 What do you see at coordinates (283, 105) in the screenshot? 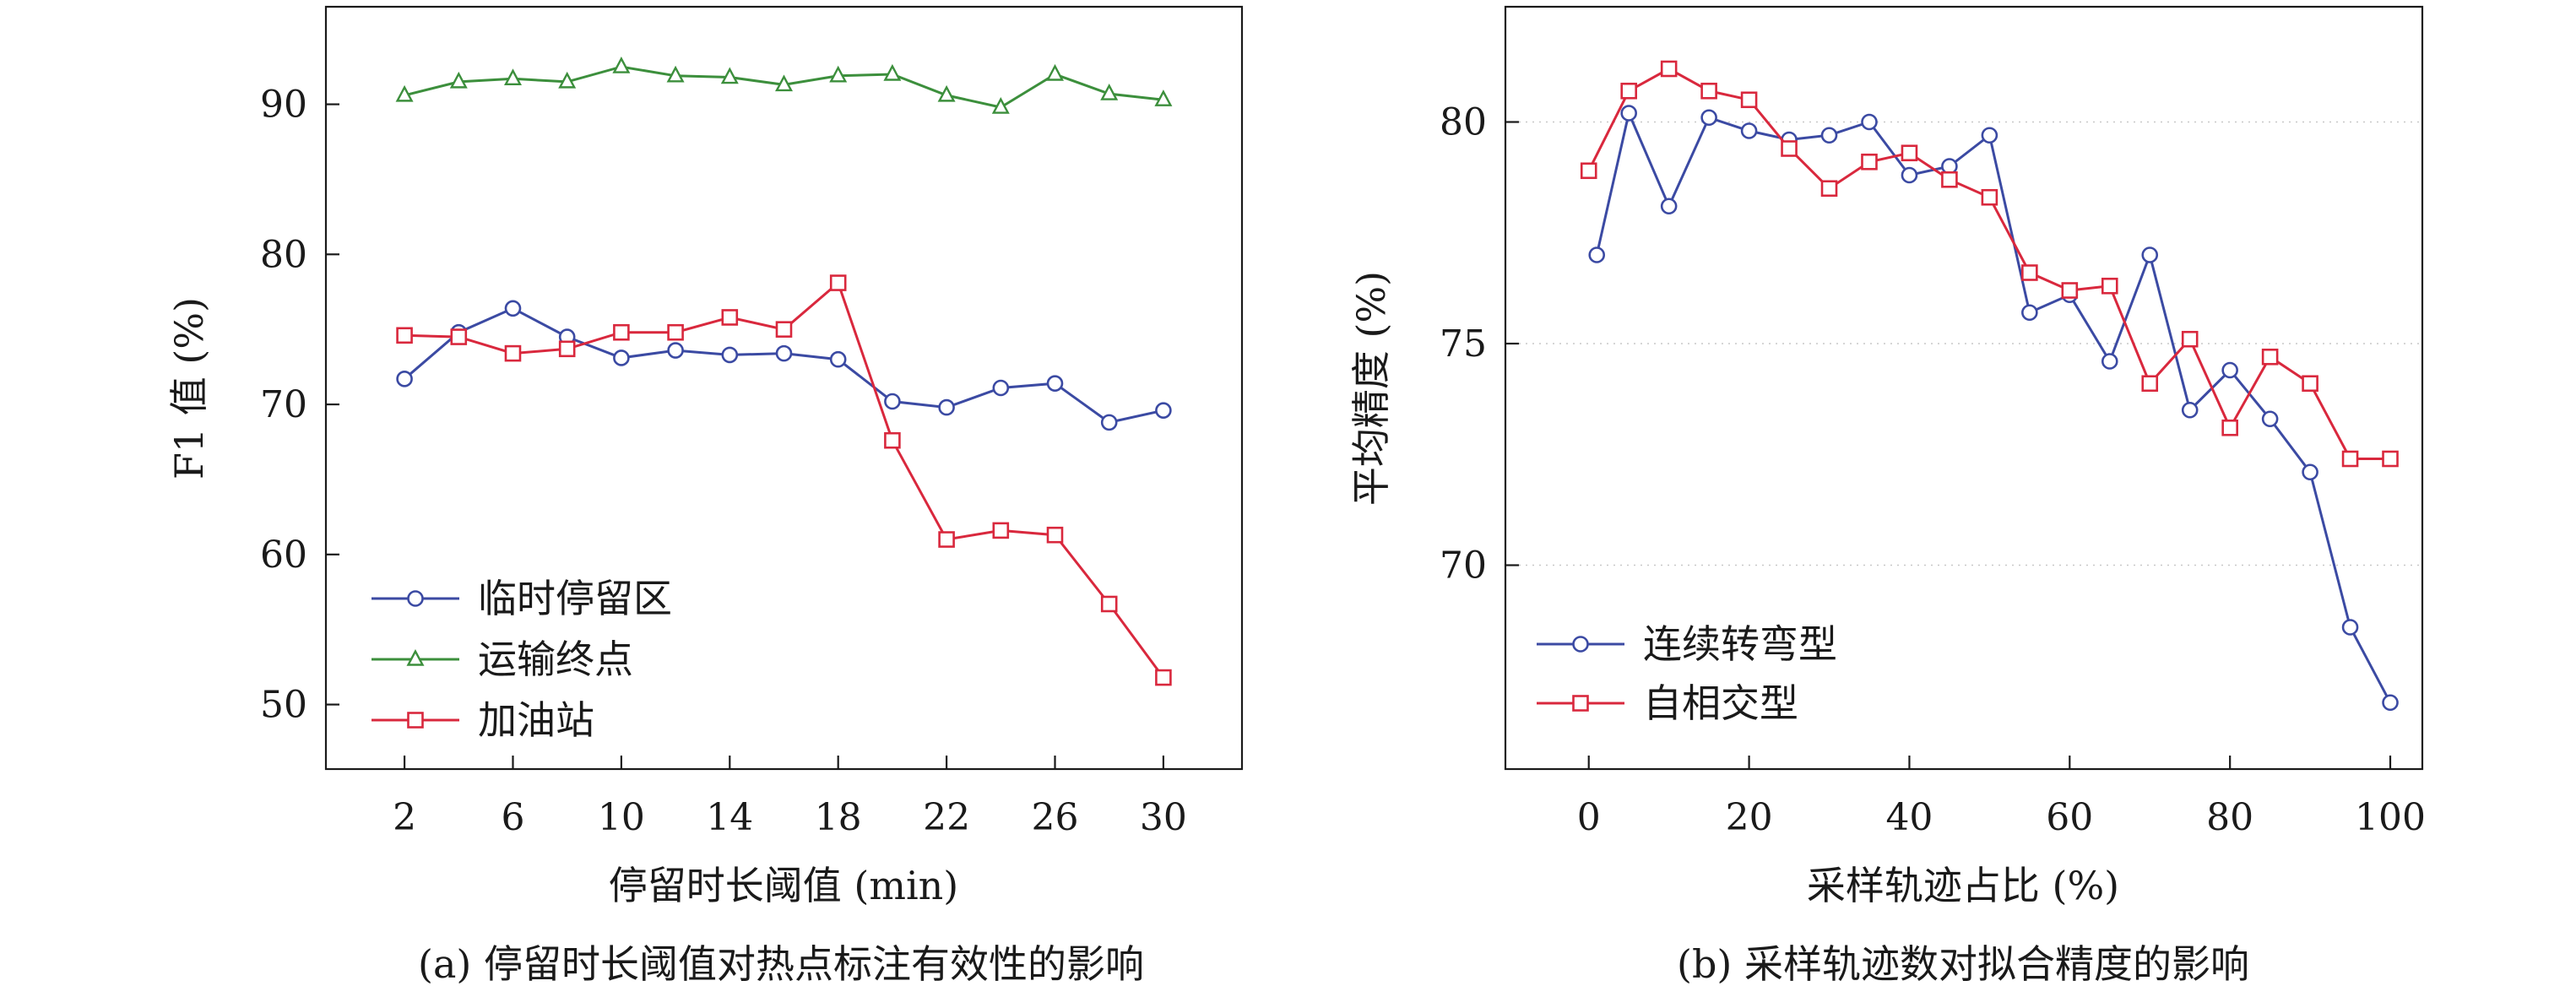
I see `panel-a-y-tick-label: 90` at bounding box center [283, 105].